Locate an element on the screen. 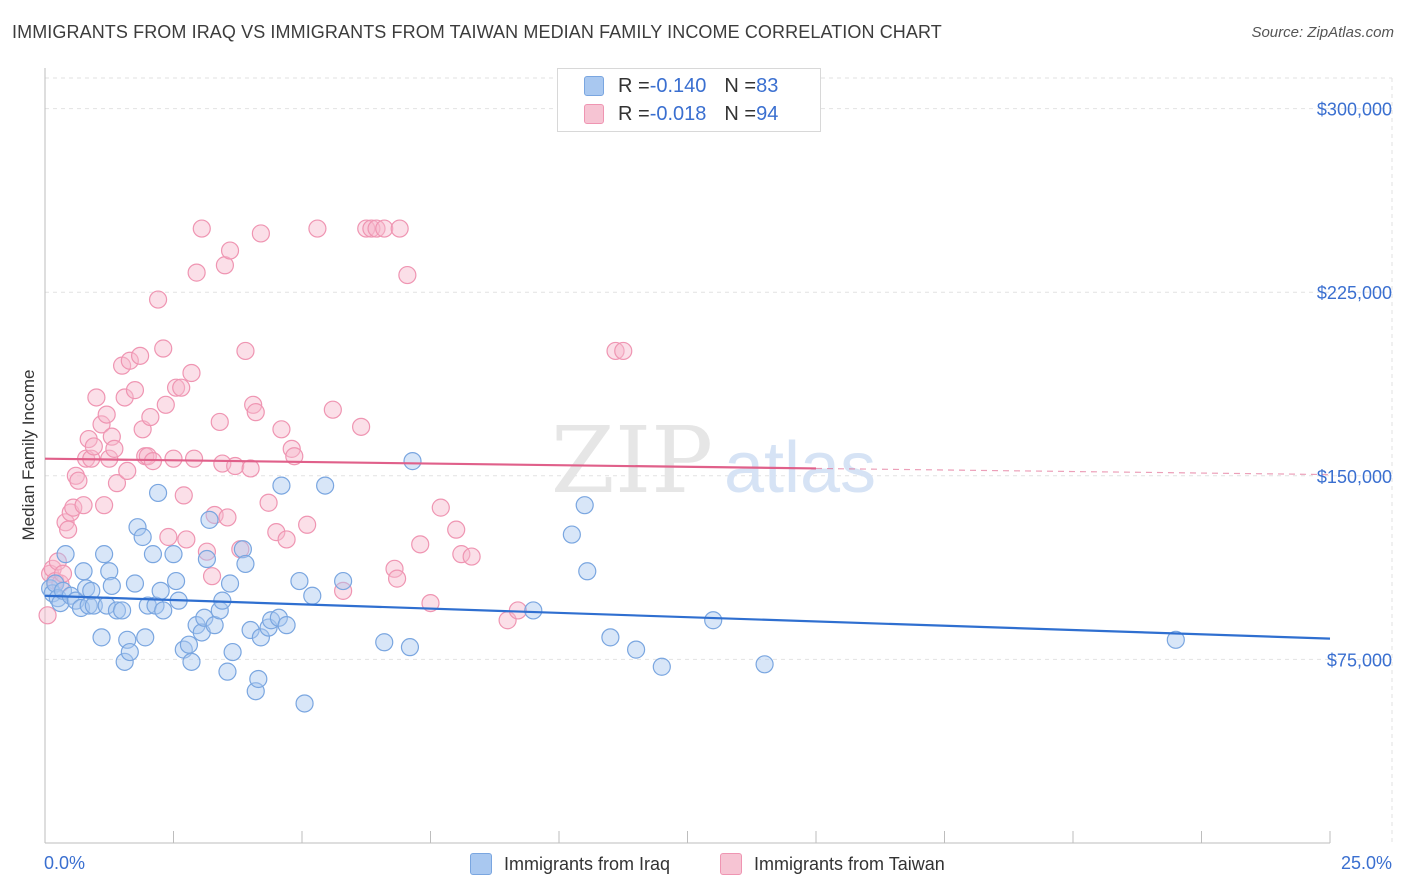 Image resolution: width=1406 pixels, height=892 pixels. correlation-legend: R = -0.140 N = 83 R = -0.018 N = 94 is located at coordinates (689, 100).